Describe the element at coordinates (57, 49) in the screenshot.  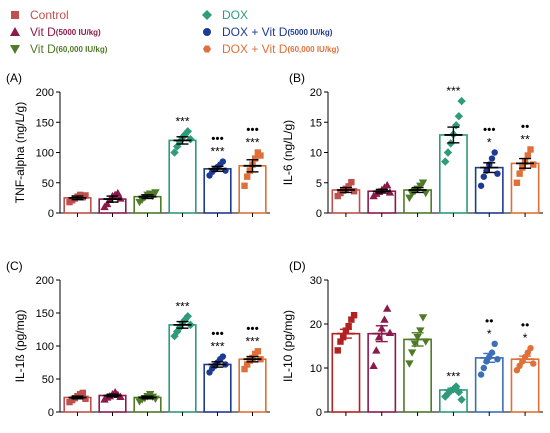
I see `legend-item: Vit D (60,000 IU/kg)` at that location.